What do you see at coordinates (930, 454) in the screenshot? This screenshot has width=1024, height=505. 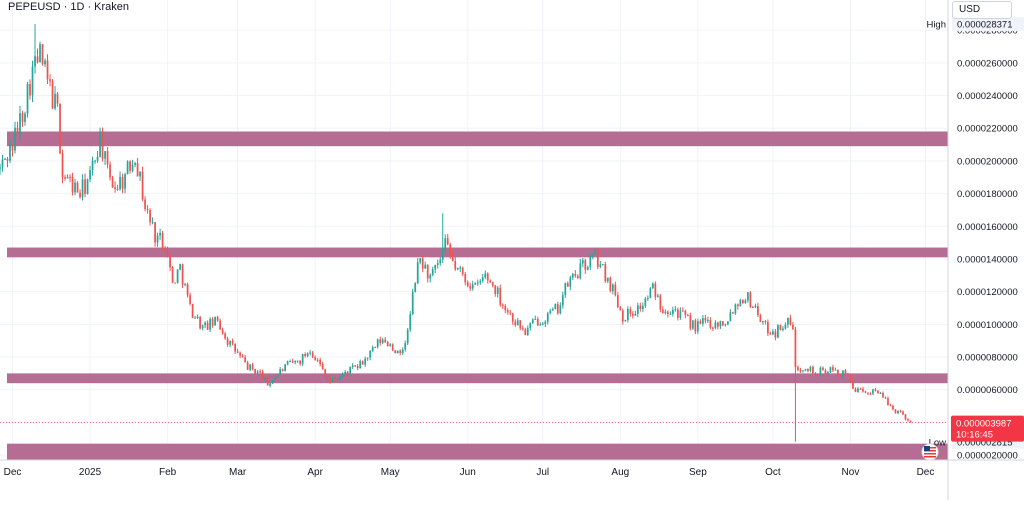 I see `us-flag-icon` at bounding box center [930, 454].